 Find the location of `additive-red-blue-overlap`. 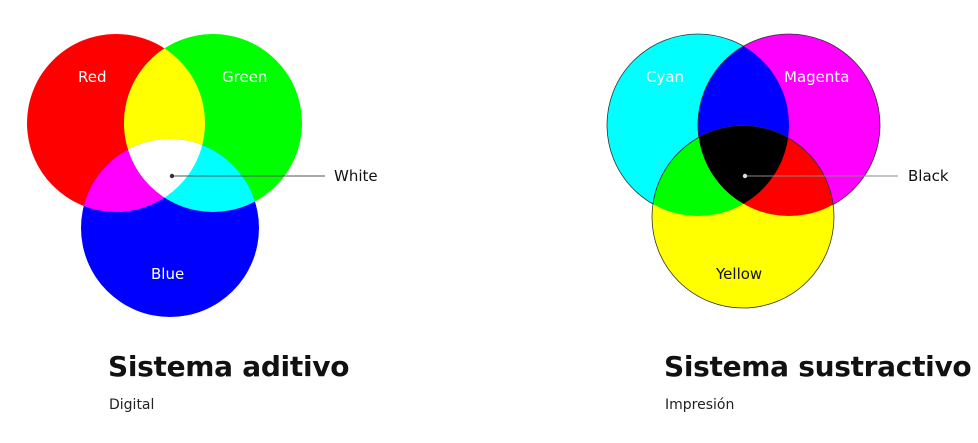

additive-red-blue-overlap is located at coordinates (143, 175).